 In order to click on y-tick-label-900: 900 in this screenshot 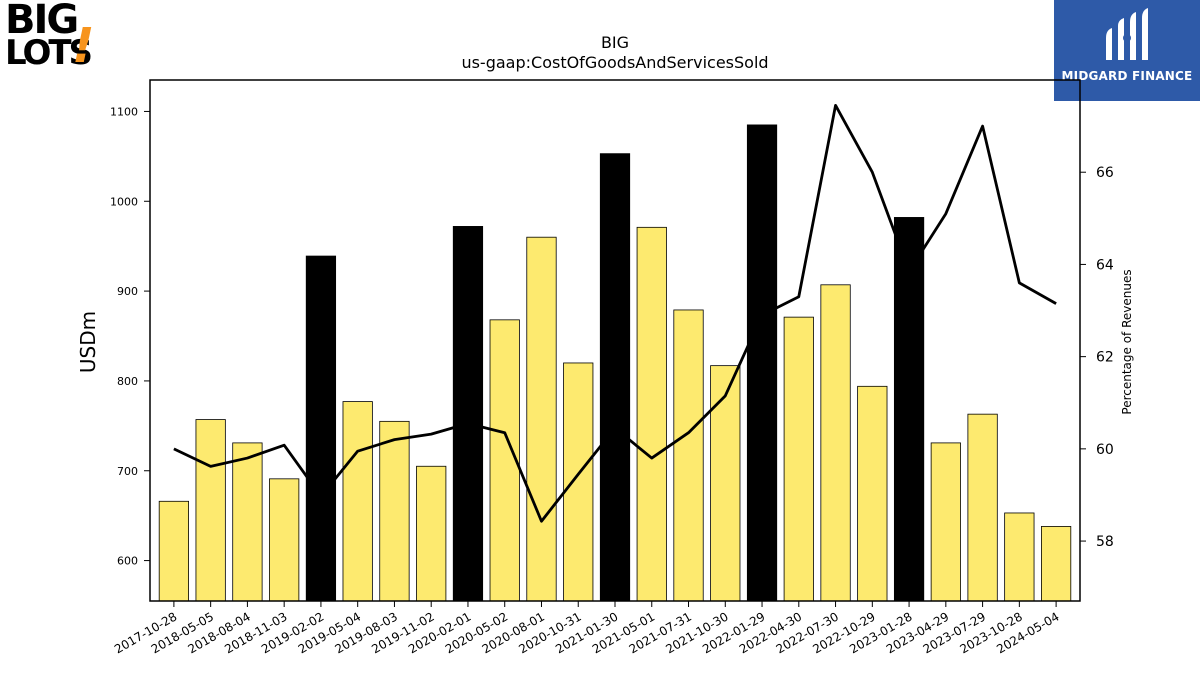, I will do `click(127, 291)`.